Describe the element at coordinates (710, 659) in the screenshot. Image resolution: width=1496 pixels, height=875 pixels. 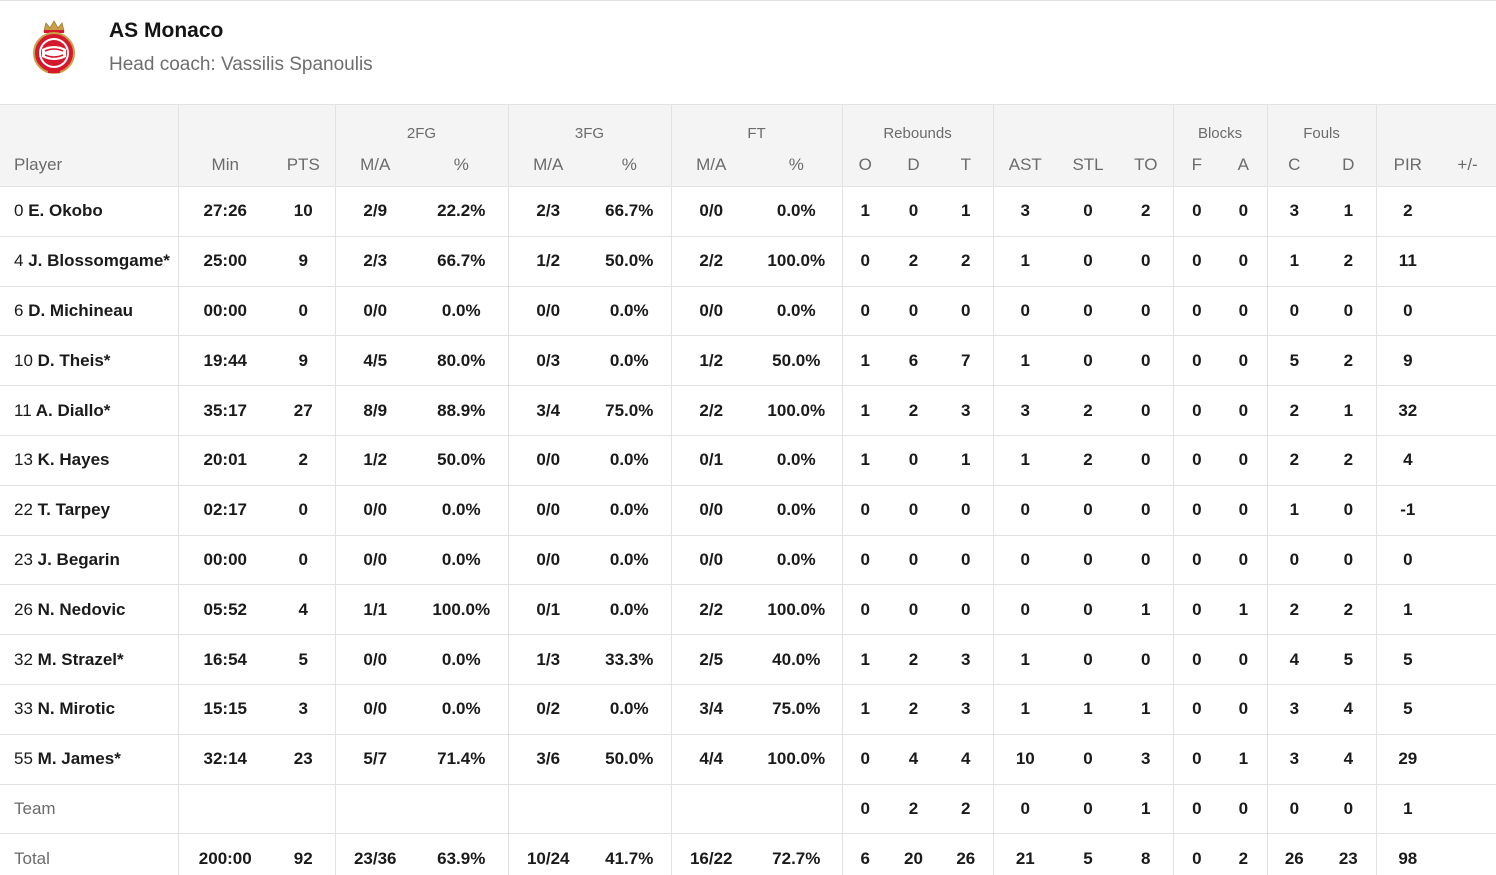
I see `cell-ft-ma: 2/5` at that location.